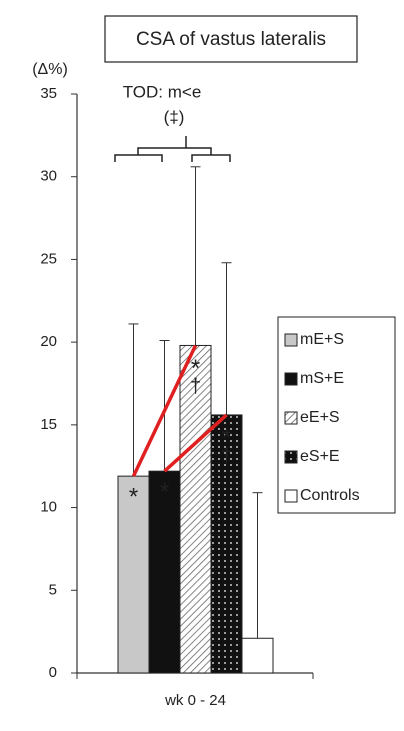  What do you see at coordinates (172, 149) in the screenshot?
I see `bracket` at bounding box center [172, 149].